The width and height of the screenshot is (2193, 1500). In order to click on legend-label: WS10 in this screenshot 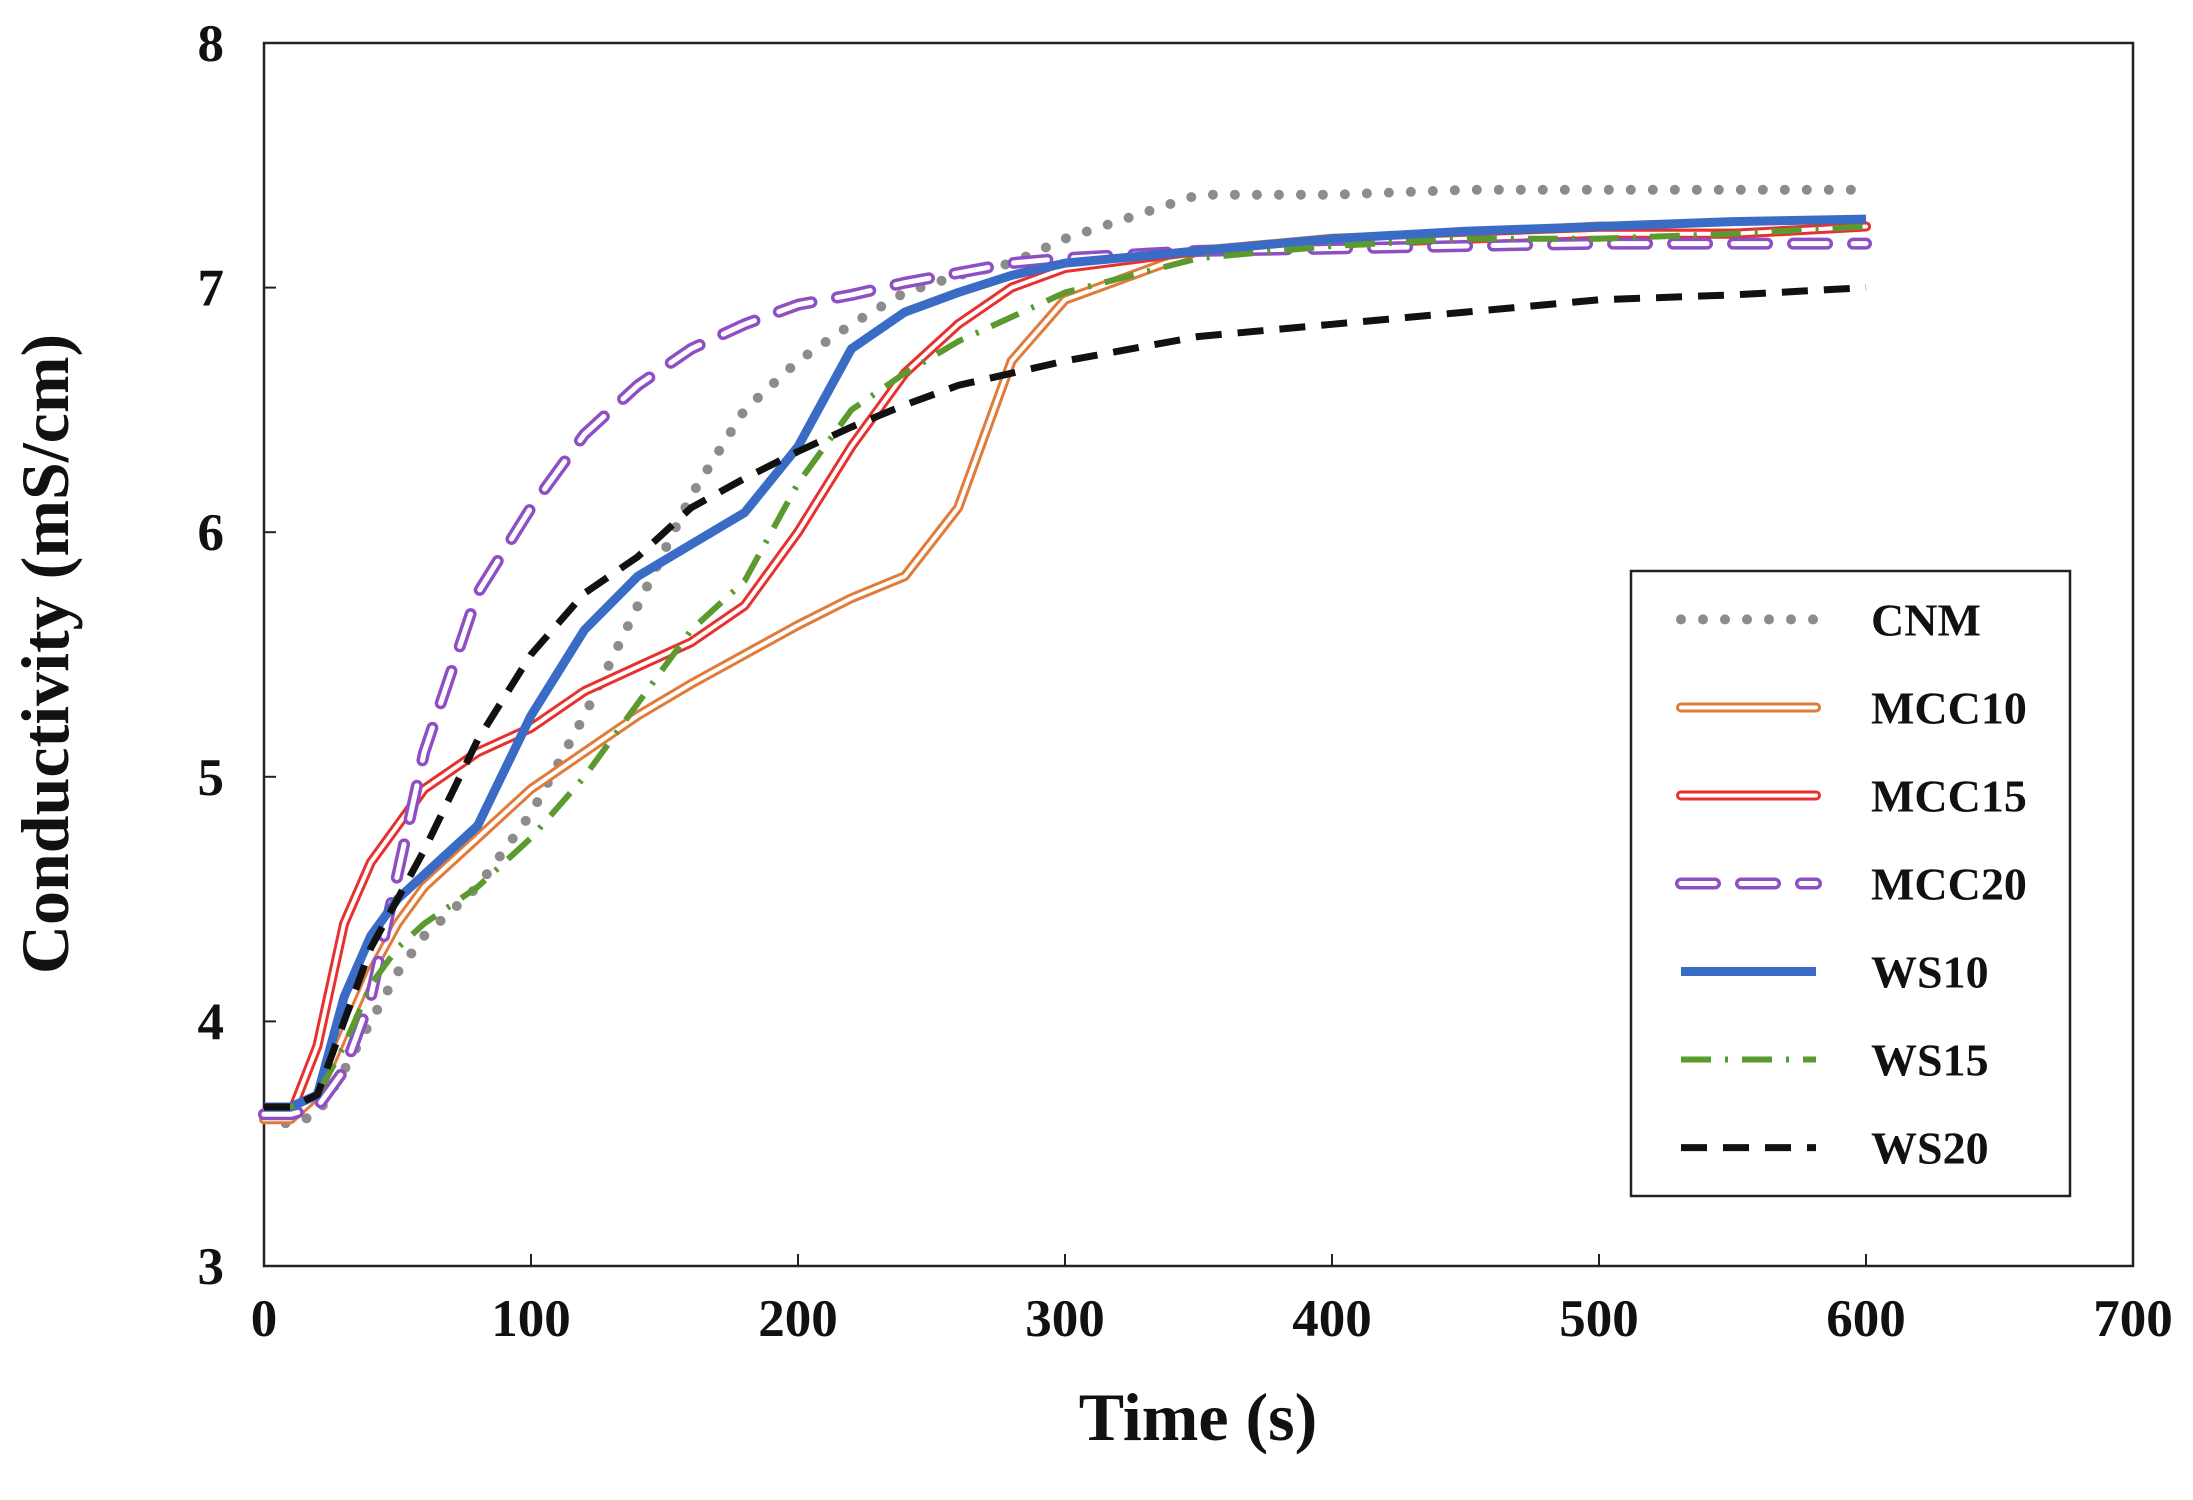, I will do `click(1930, 972)`.